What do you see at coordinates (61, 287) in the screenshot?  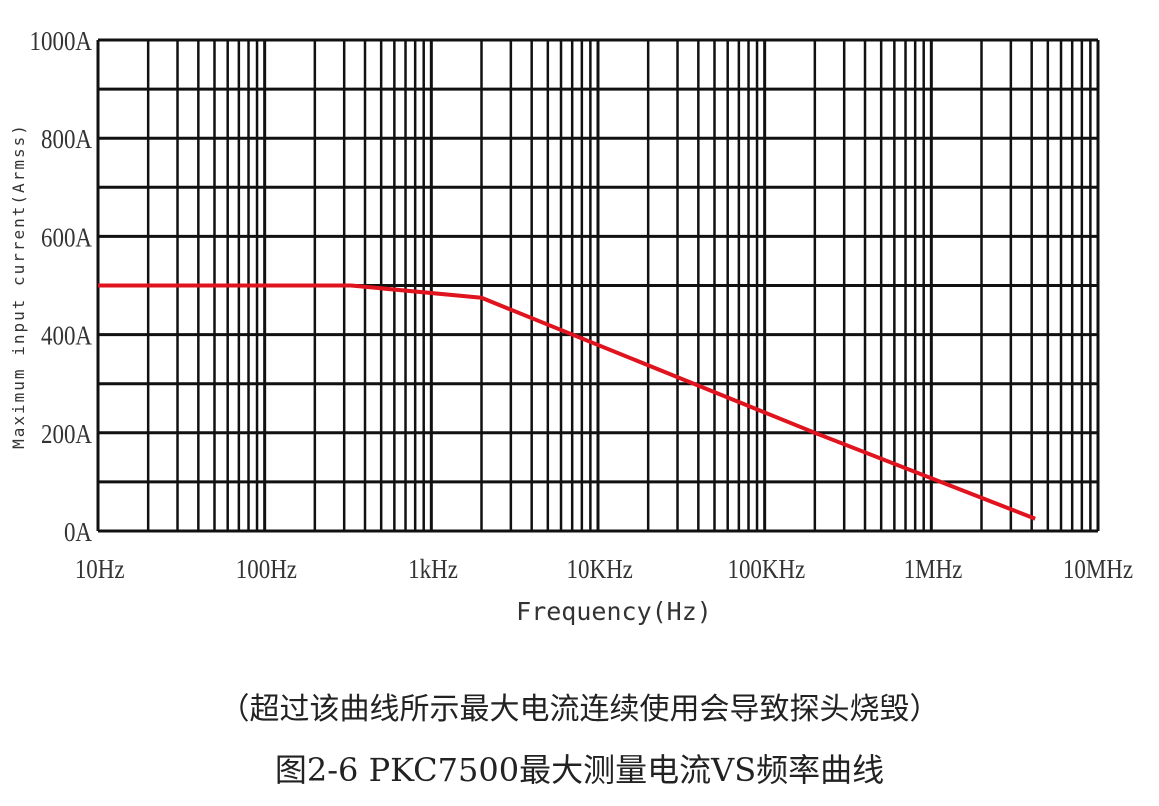 I see `y-tick-labels: 0A 200A 400A 600A 800A 1000A` at bounding box center [61, 287].